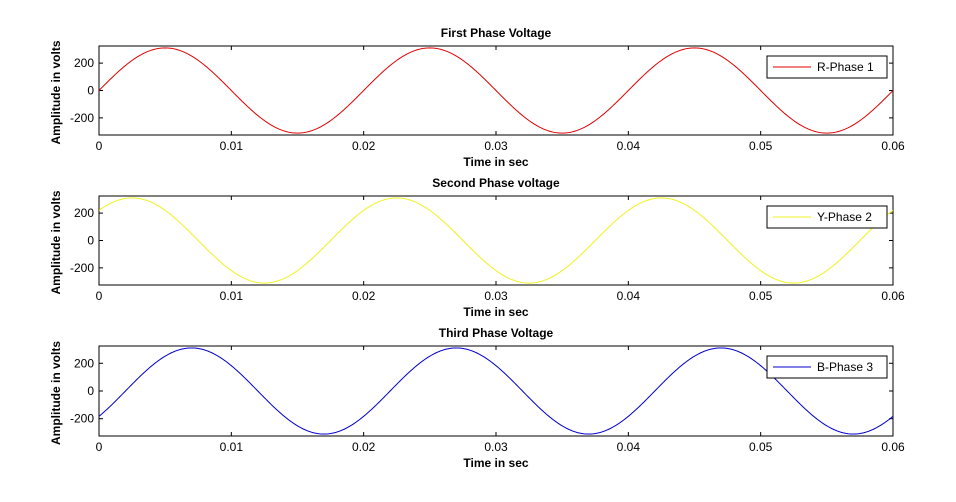 The image size is (956, 502). I want to click on legend-label: R-Phase 1, so click(845, 67).